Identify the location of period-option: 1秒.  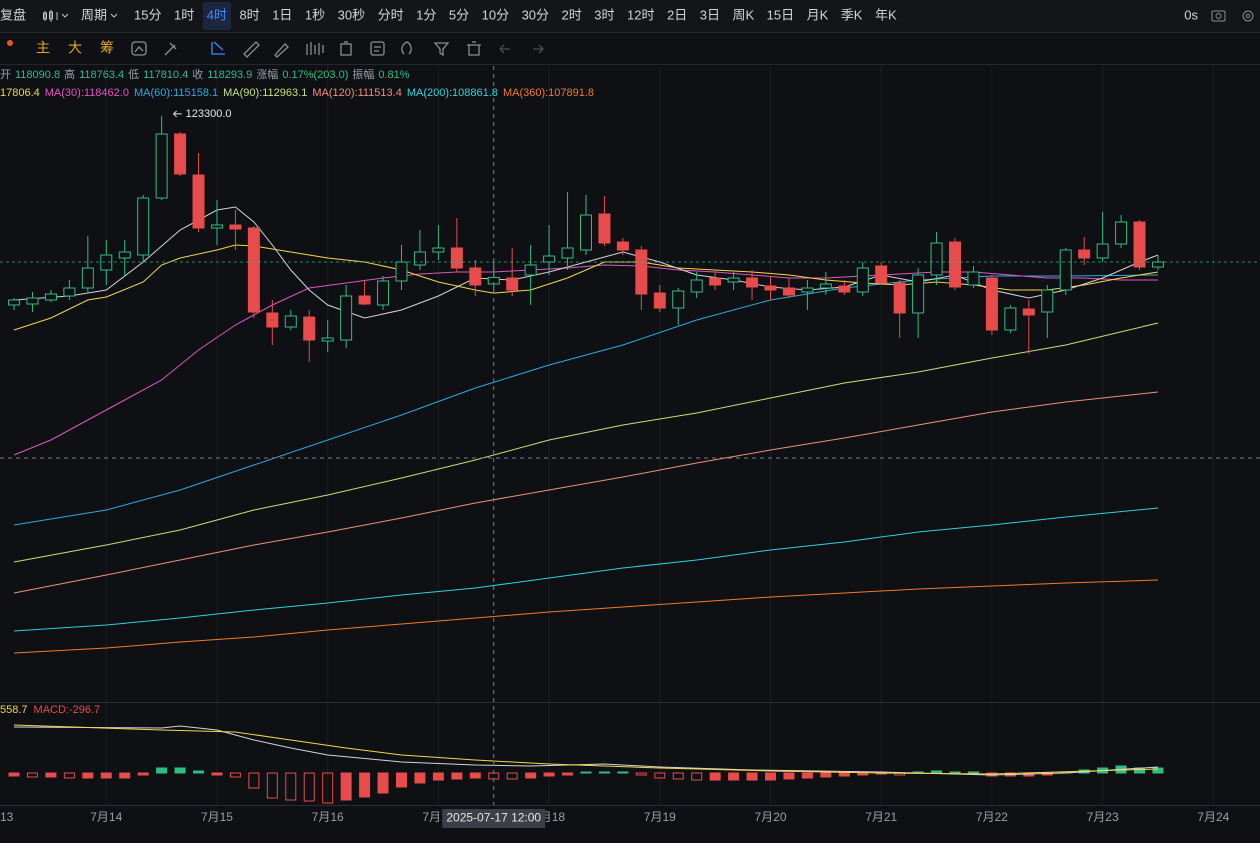
(315, 14).